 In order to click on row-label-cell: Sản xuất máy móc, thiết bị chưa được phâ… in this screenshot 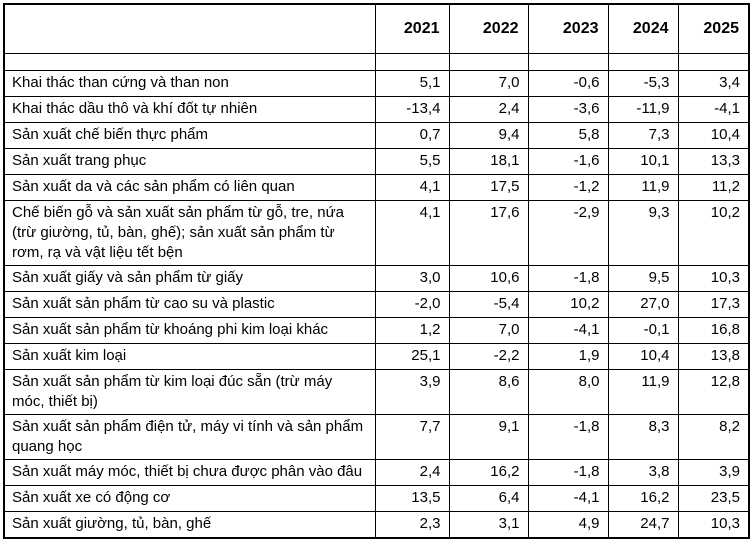, I will do `click(189, 472)`.